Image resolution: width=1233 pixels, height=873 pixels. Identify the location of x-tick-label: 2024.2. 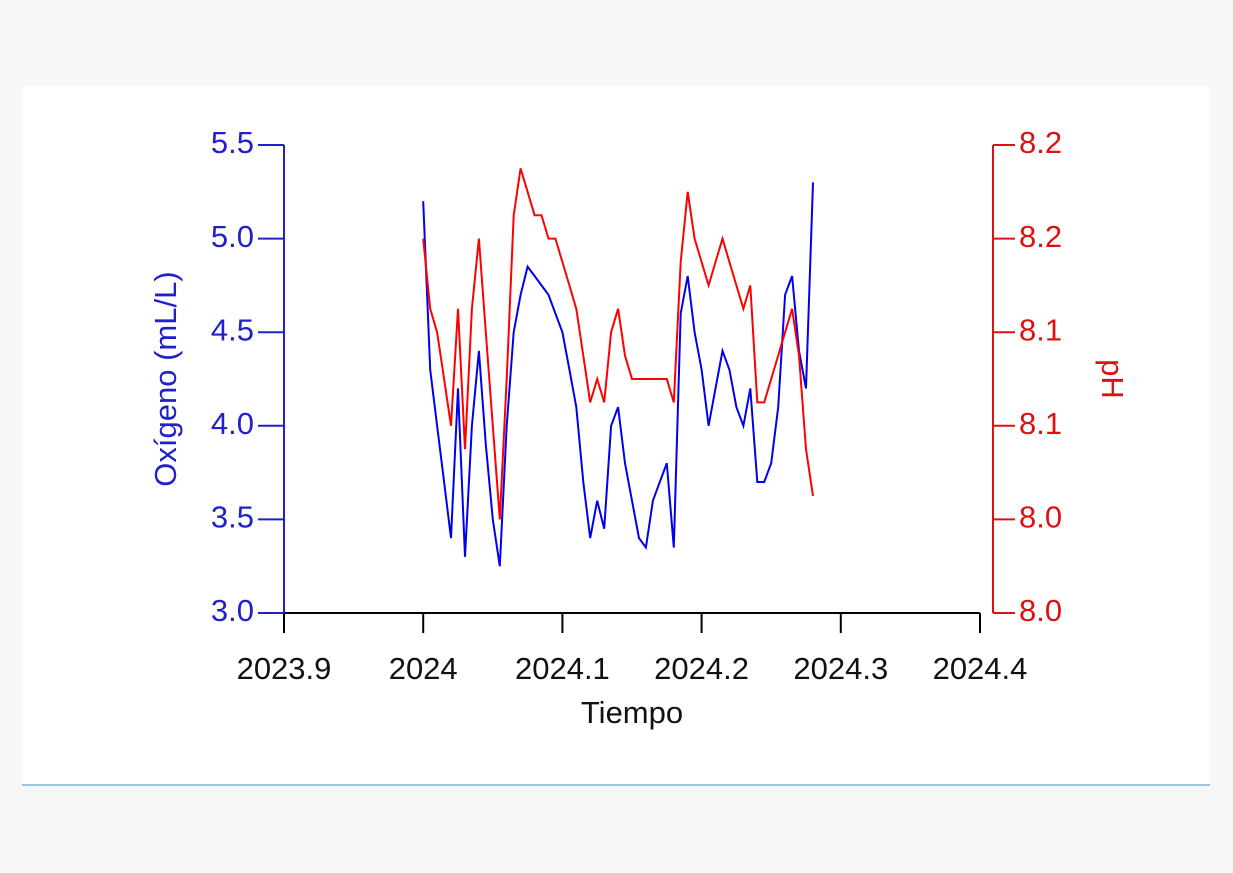
(701, 668).